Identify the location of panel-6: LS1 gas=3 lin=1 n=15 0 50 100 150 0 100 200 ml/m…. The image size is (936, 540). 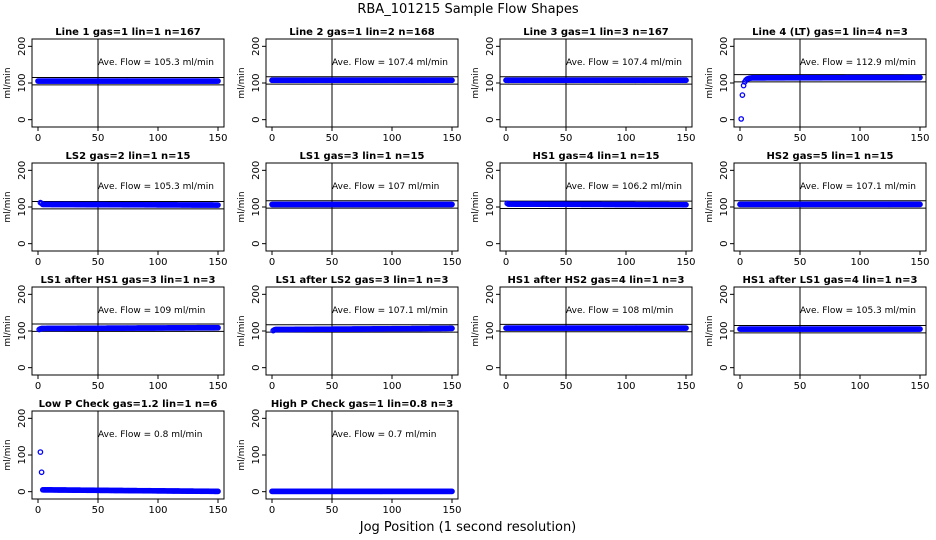
(349, 209).